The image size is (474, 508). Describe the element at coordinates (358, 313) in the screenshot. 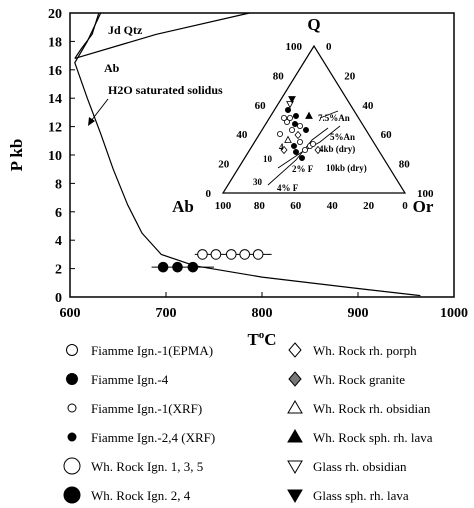

I see `x-tick-label: 900` at that location.